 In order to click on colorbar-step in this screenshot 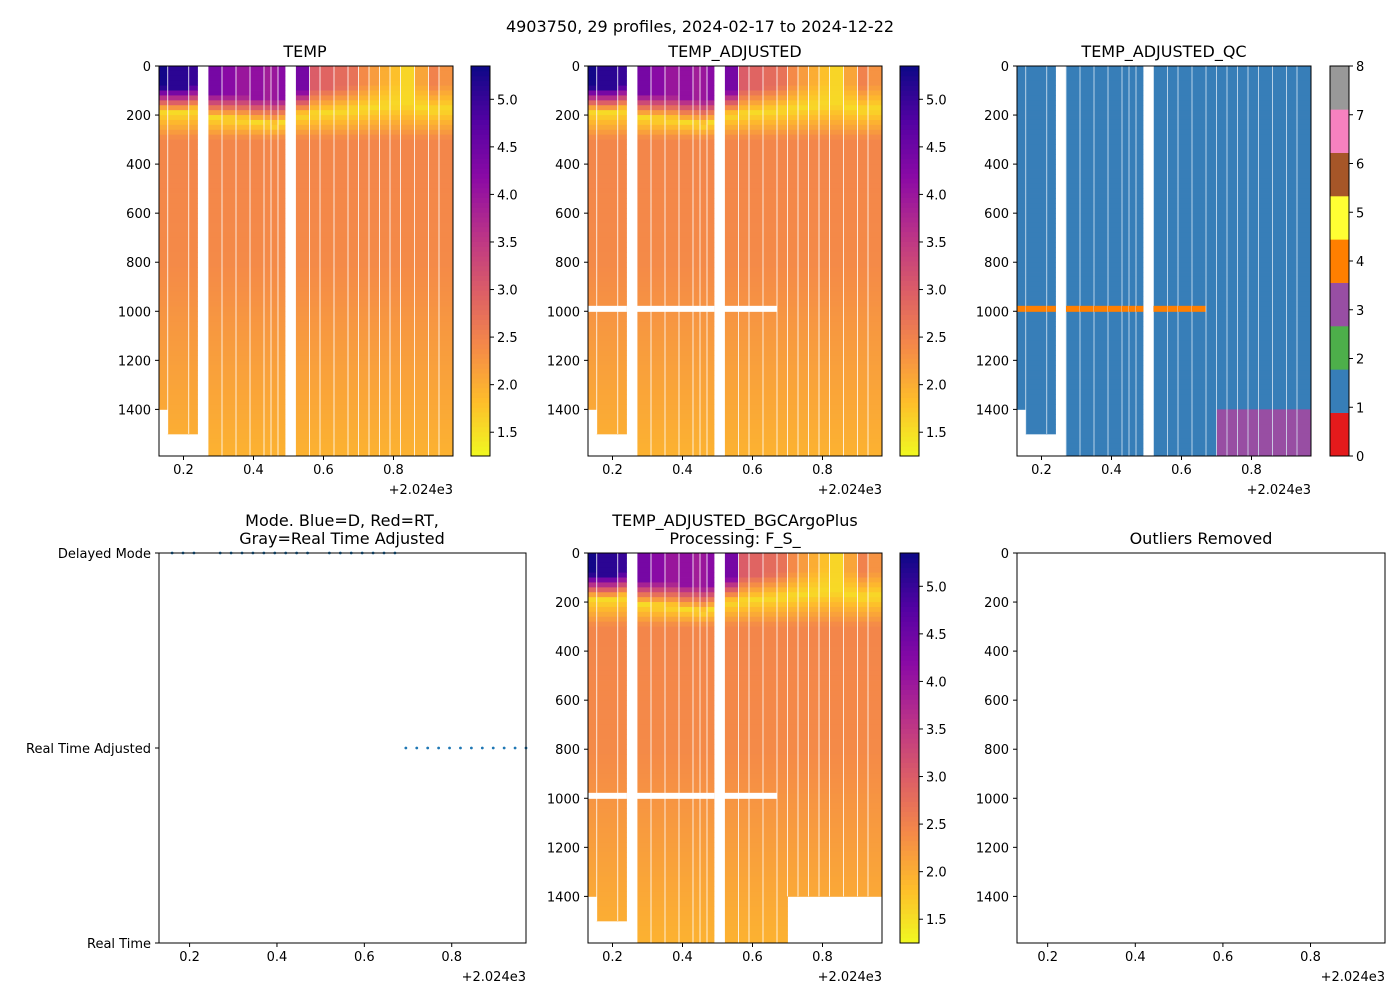, I will do `click(909, 366)`.